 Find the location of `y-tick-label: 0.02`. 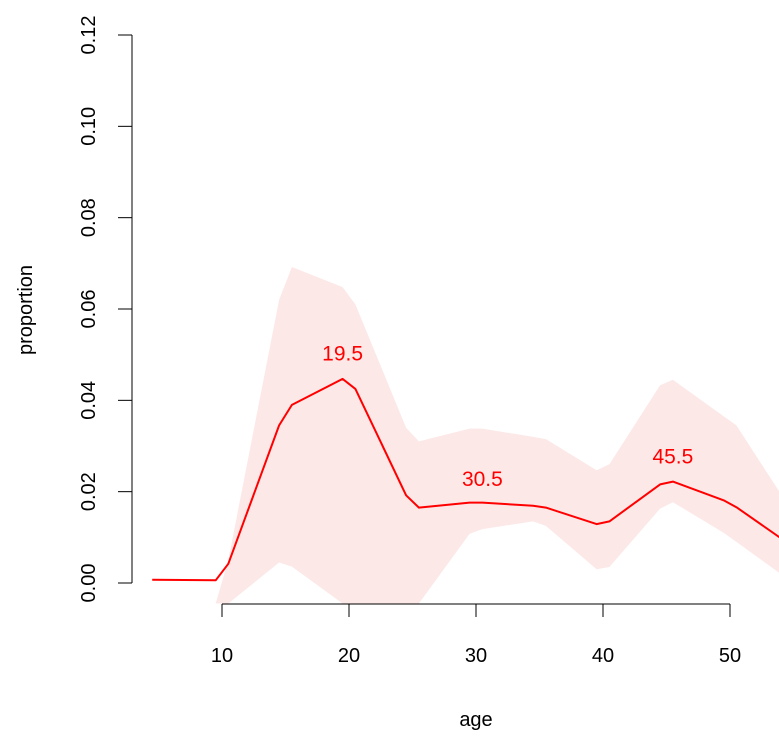

y-tick-label: 0.02 is located at coordinates (89, 491).